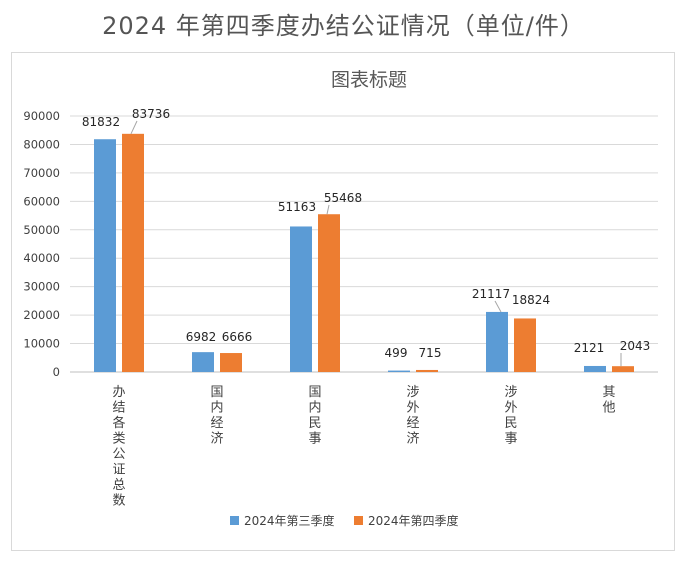 Image resolution: width=687 pixels, height=562 pixels. I want to click on x-tick-label: 国内经济, so click(216, 416).